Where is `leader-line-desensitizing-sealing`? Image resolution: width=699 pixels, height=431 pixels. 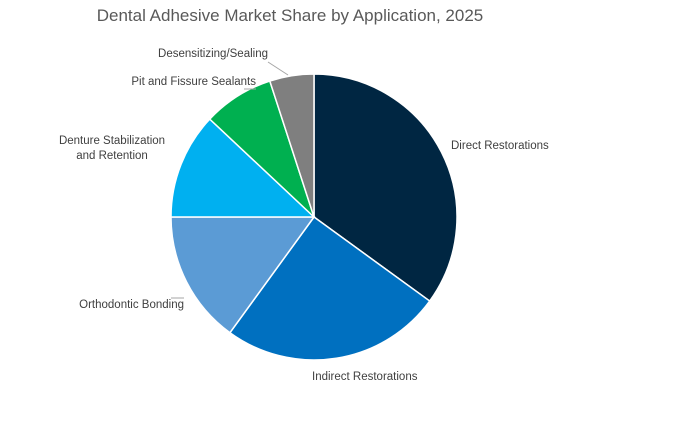 leader-line-desensitizing-sealing is located at coordinates (278, 68).